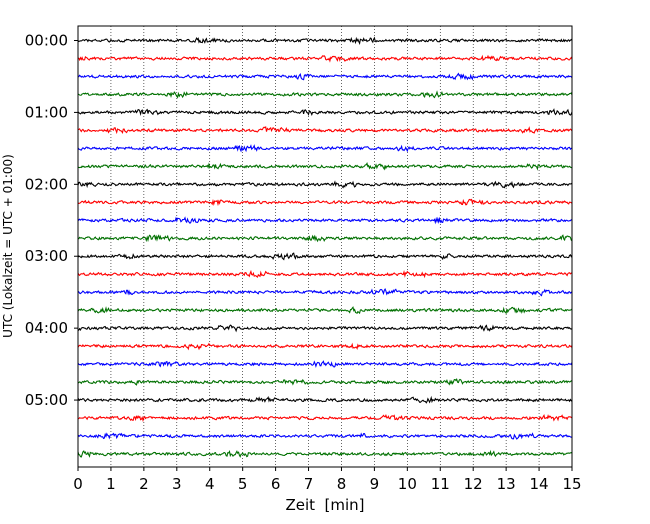 This screenshot has height=524, width=650. Describe the element at coordinates (46, 256) in the screenshot. I see `y-tick-label: 03:00` at that location.